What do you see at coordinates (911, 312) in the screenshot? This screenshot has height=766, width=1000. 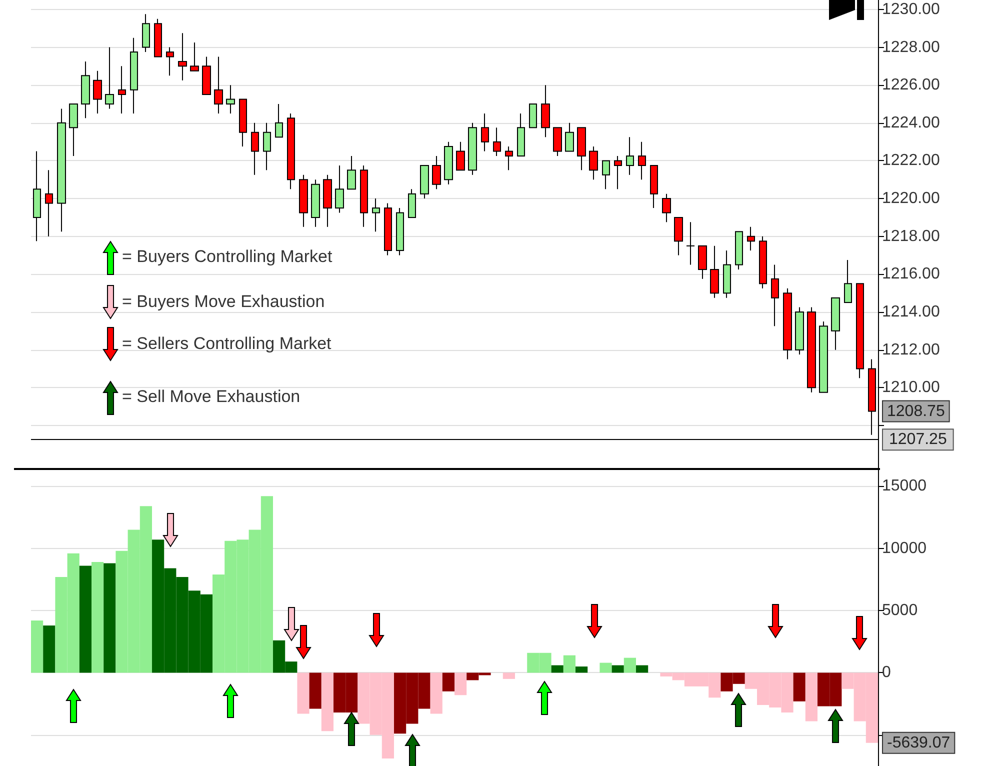 I see `y-tick-label: 1214.00` at bounding box center [911, 312].